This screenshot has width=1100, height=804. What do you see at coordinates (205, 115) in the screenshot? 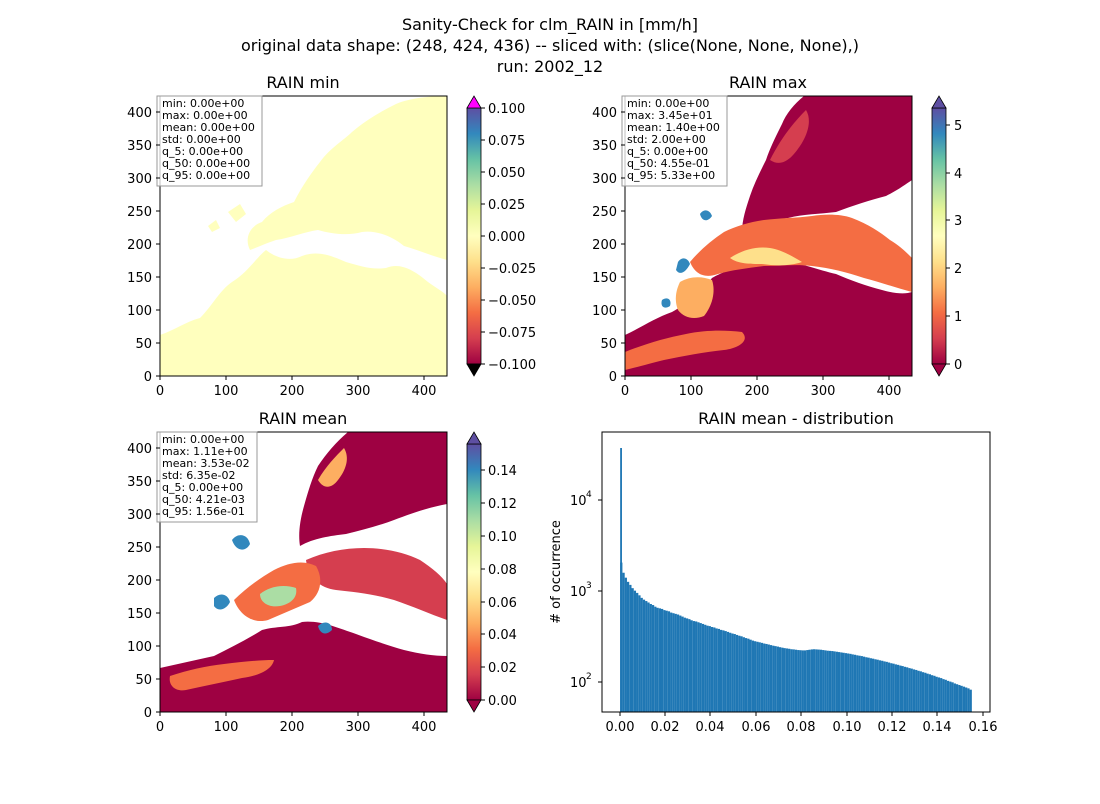
I see `stat-line: max: 0.00e+00` at bounding box center [205, 115].